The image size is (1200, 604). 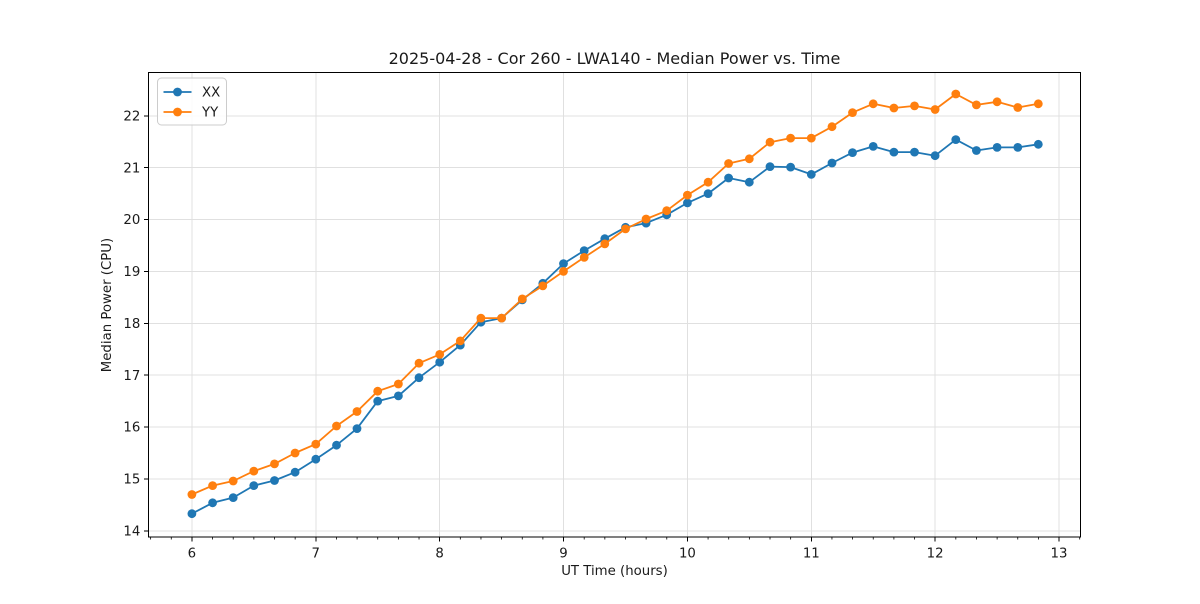 I want to click on legend-label-yy: YY, so click(x=210, y=113).